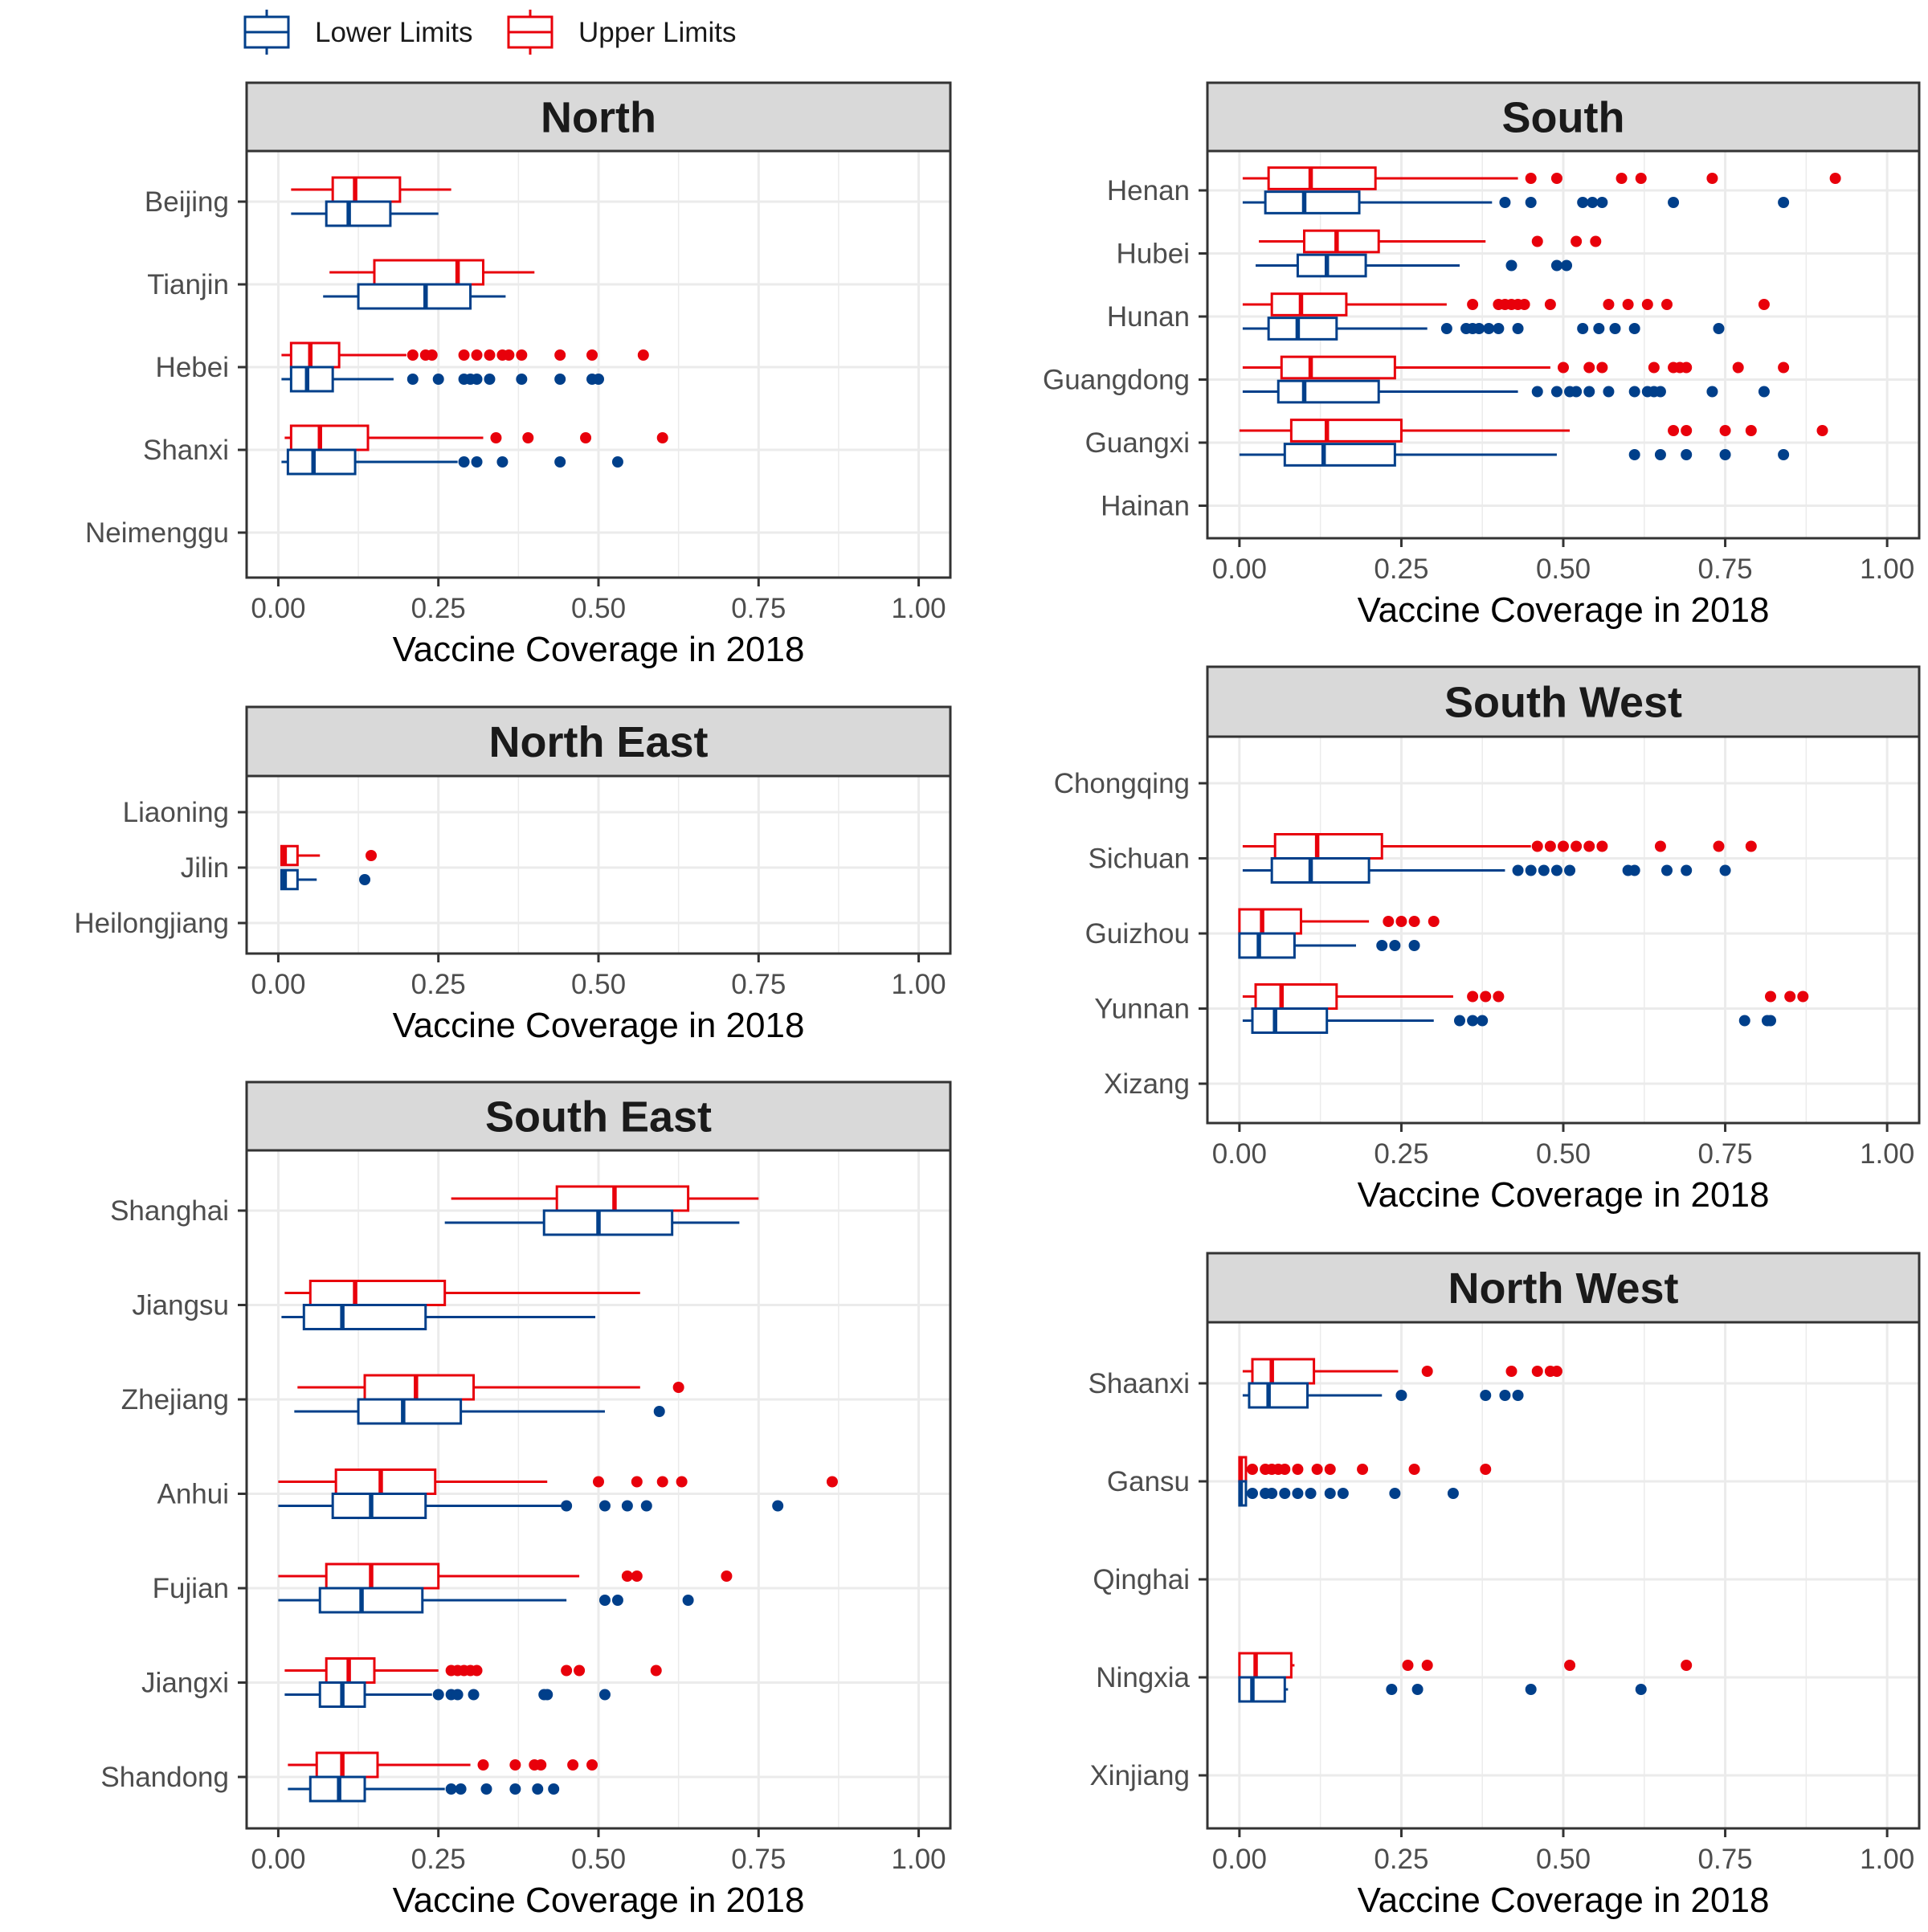  What do you see at coordinates (758, 984) in the screenshot?
I see `x-tick-label: 0.75` at bounding box center [758, 984].